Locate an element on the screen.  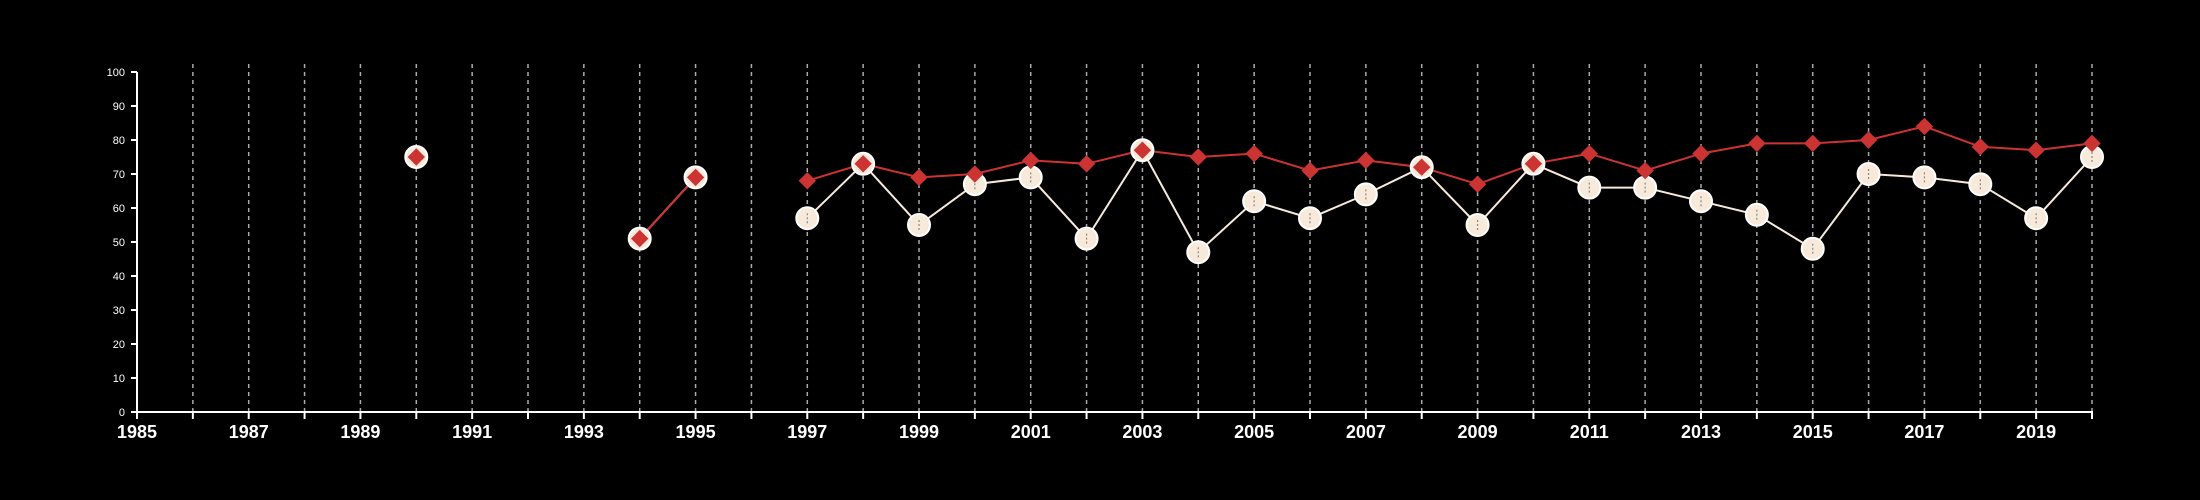
y-tick-label: 30 is located at coordinates (119, 311).